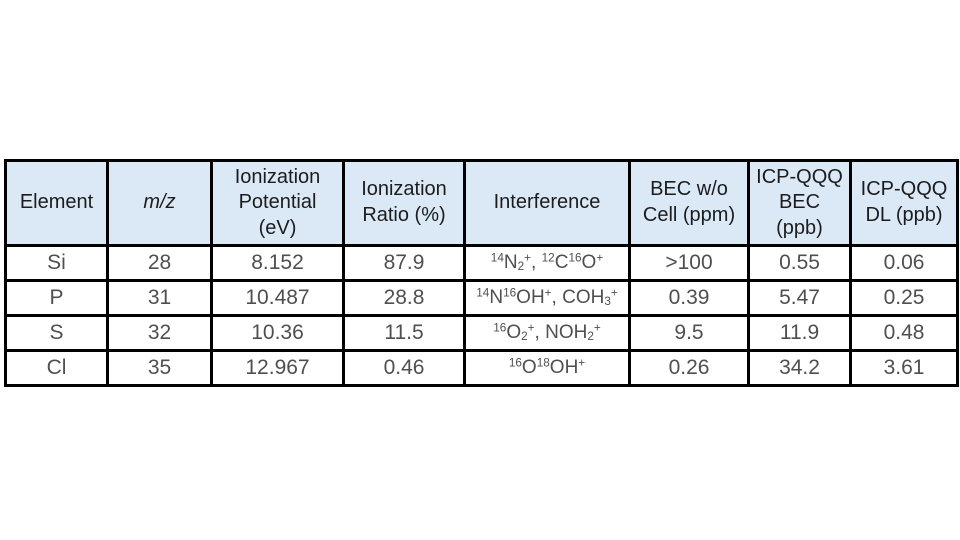 This screenshot has height=540, width=960. What do you see at coordinates (547, 368) in the screenshot?
I see `cell-interference: 16O18OH+` at bounding box center [547, 368].